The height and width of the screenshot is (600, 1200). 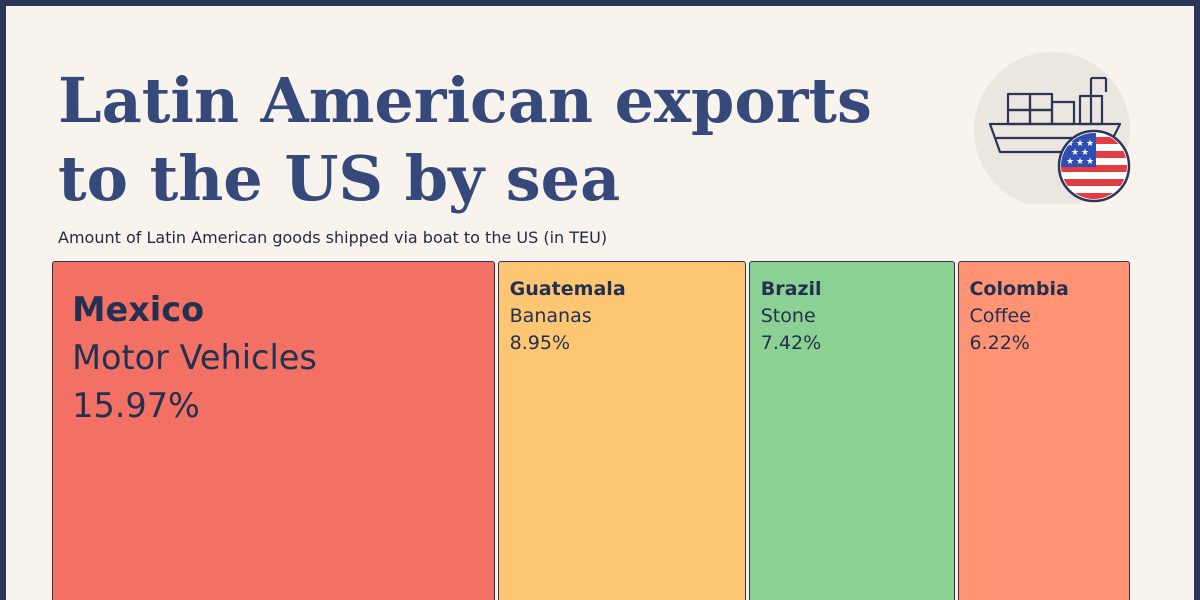 What do you see at coordinates (540, 343) in the screenshot?
I see `tile-share-label: 8.95%` at bounding box center [540, 343].